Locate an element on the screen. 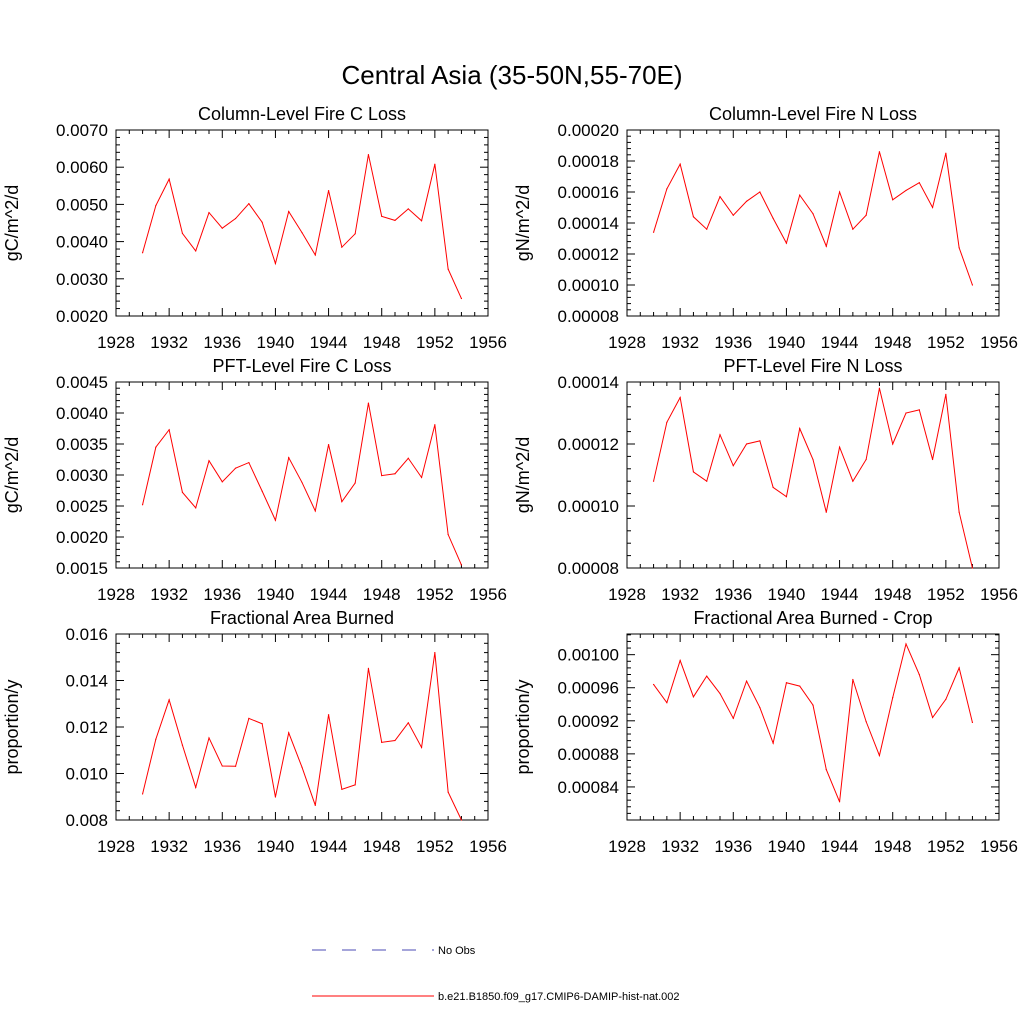 This screenshot has width=1024, height=1024. panel-title: Fractional Area Burned is located at coordinates (302, 618).